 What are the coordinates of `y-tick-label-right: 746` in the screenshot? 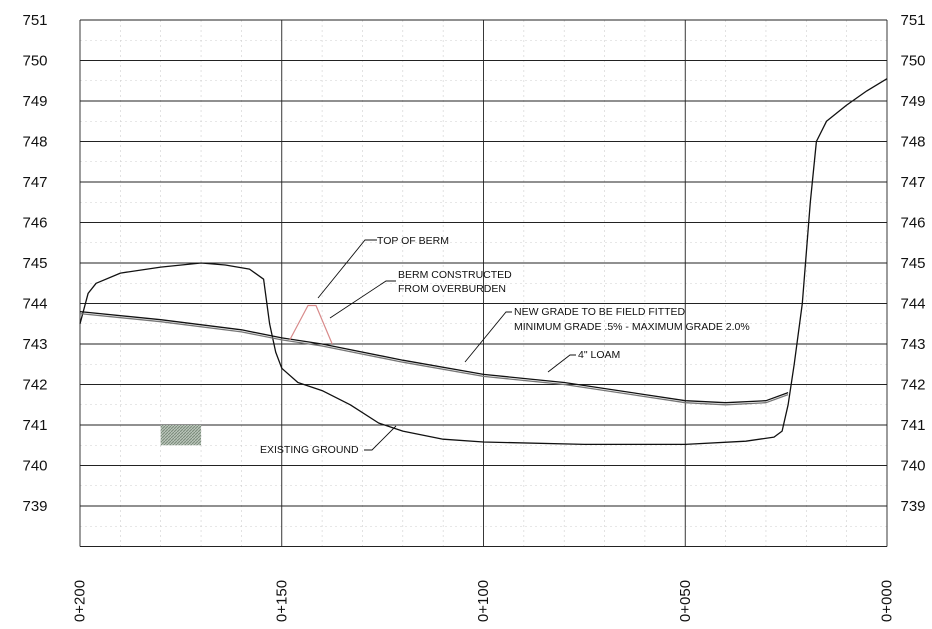 It's located at (912, 223).